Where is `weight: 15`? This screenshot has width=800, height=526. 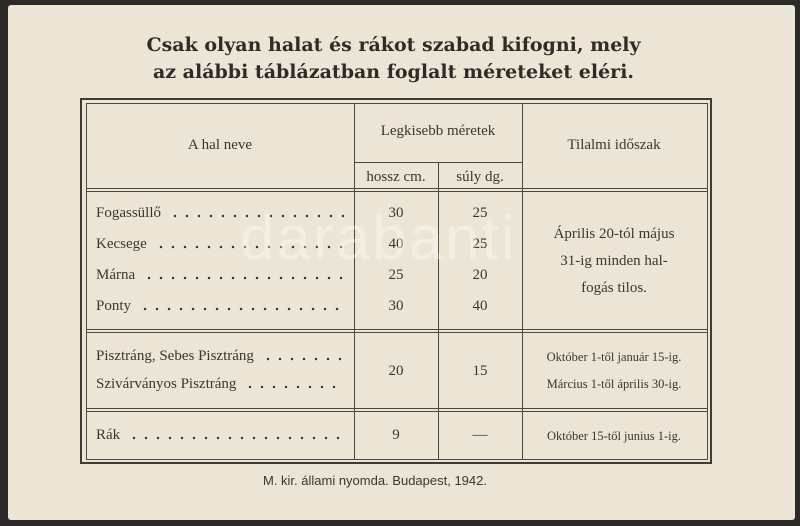 weight: 15 is located at coordinates (480, 370).